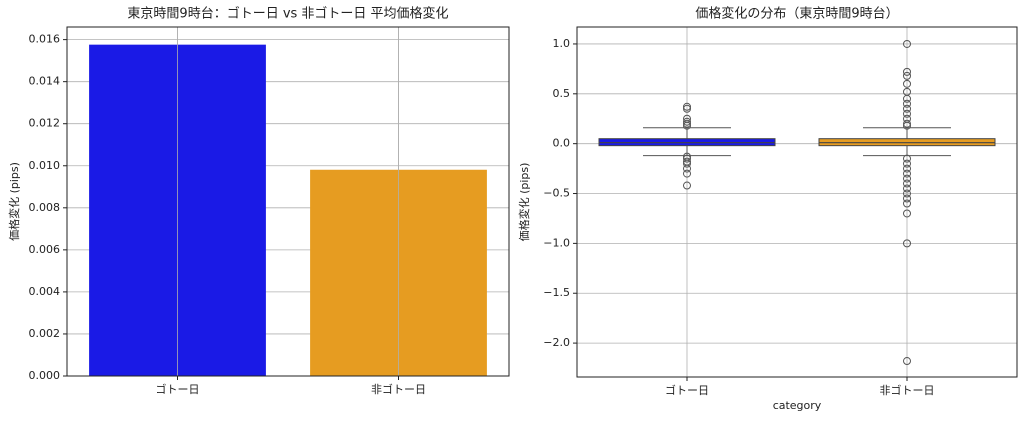 Image resolution: width=1024 pixels, height=426 pixels. Describe the element at coordinates (556, 242) in the screenshot. I see `y-tick-label: −1.0` at that location.